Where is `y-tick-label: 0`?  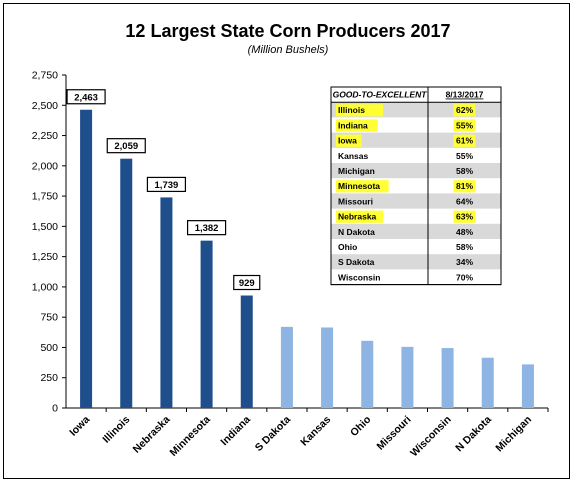 y-tick-label: 0 is located at coordinates (55, 409).